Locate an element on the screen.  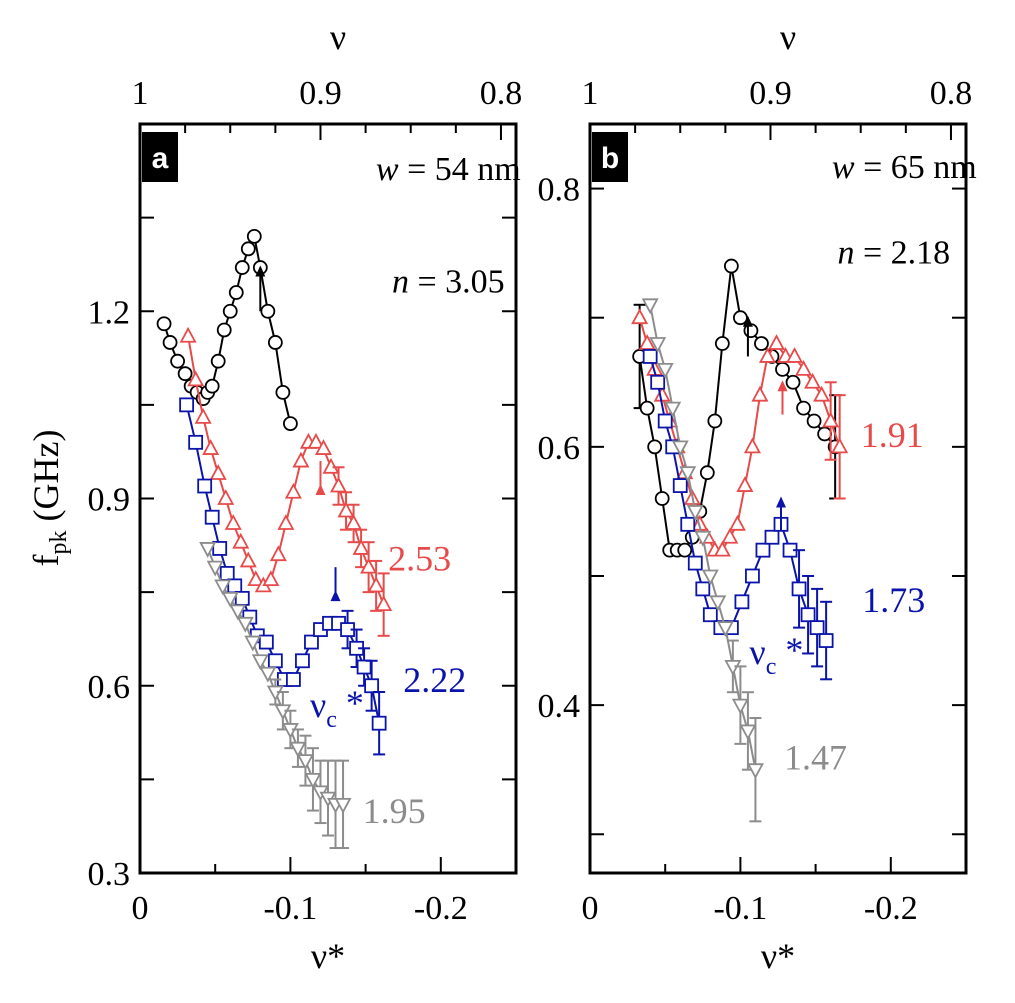
y-axis-title-unit: (GHz) is located at coordinates (46, 480).